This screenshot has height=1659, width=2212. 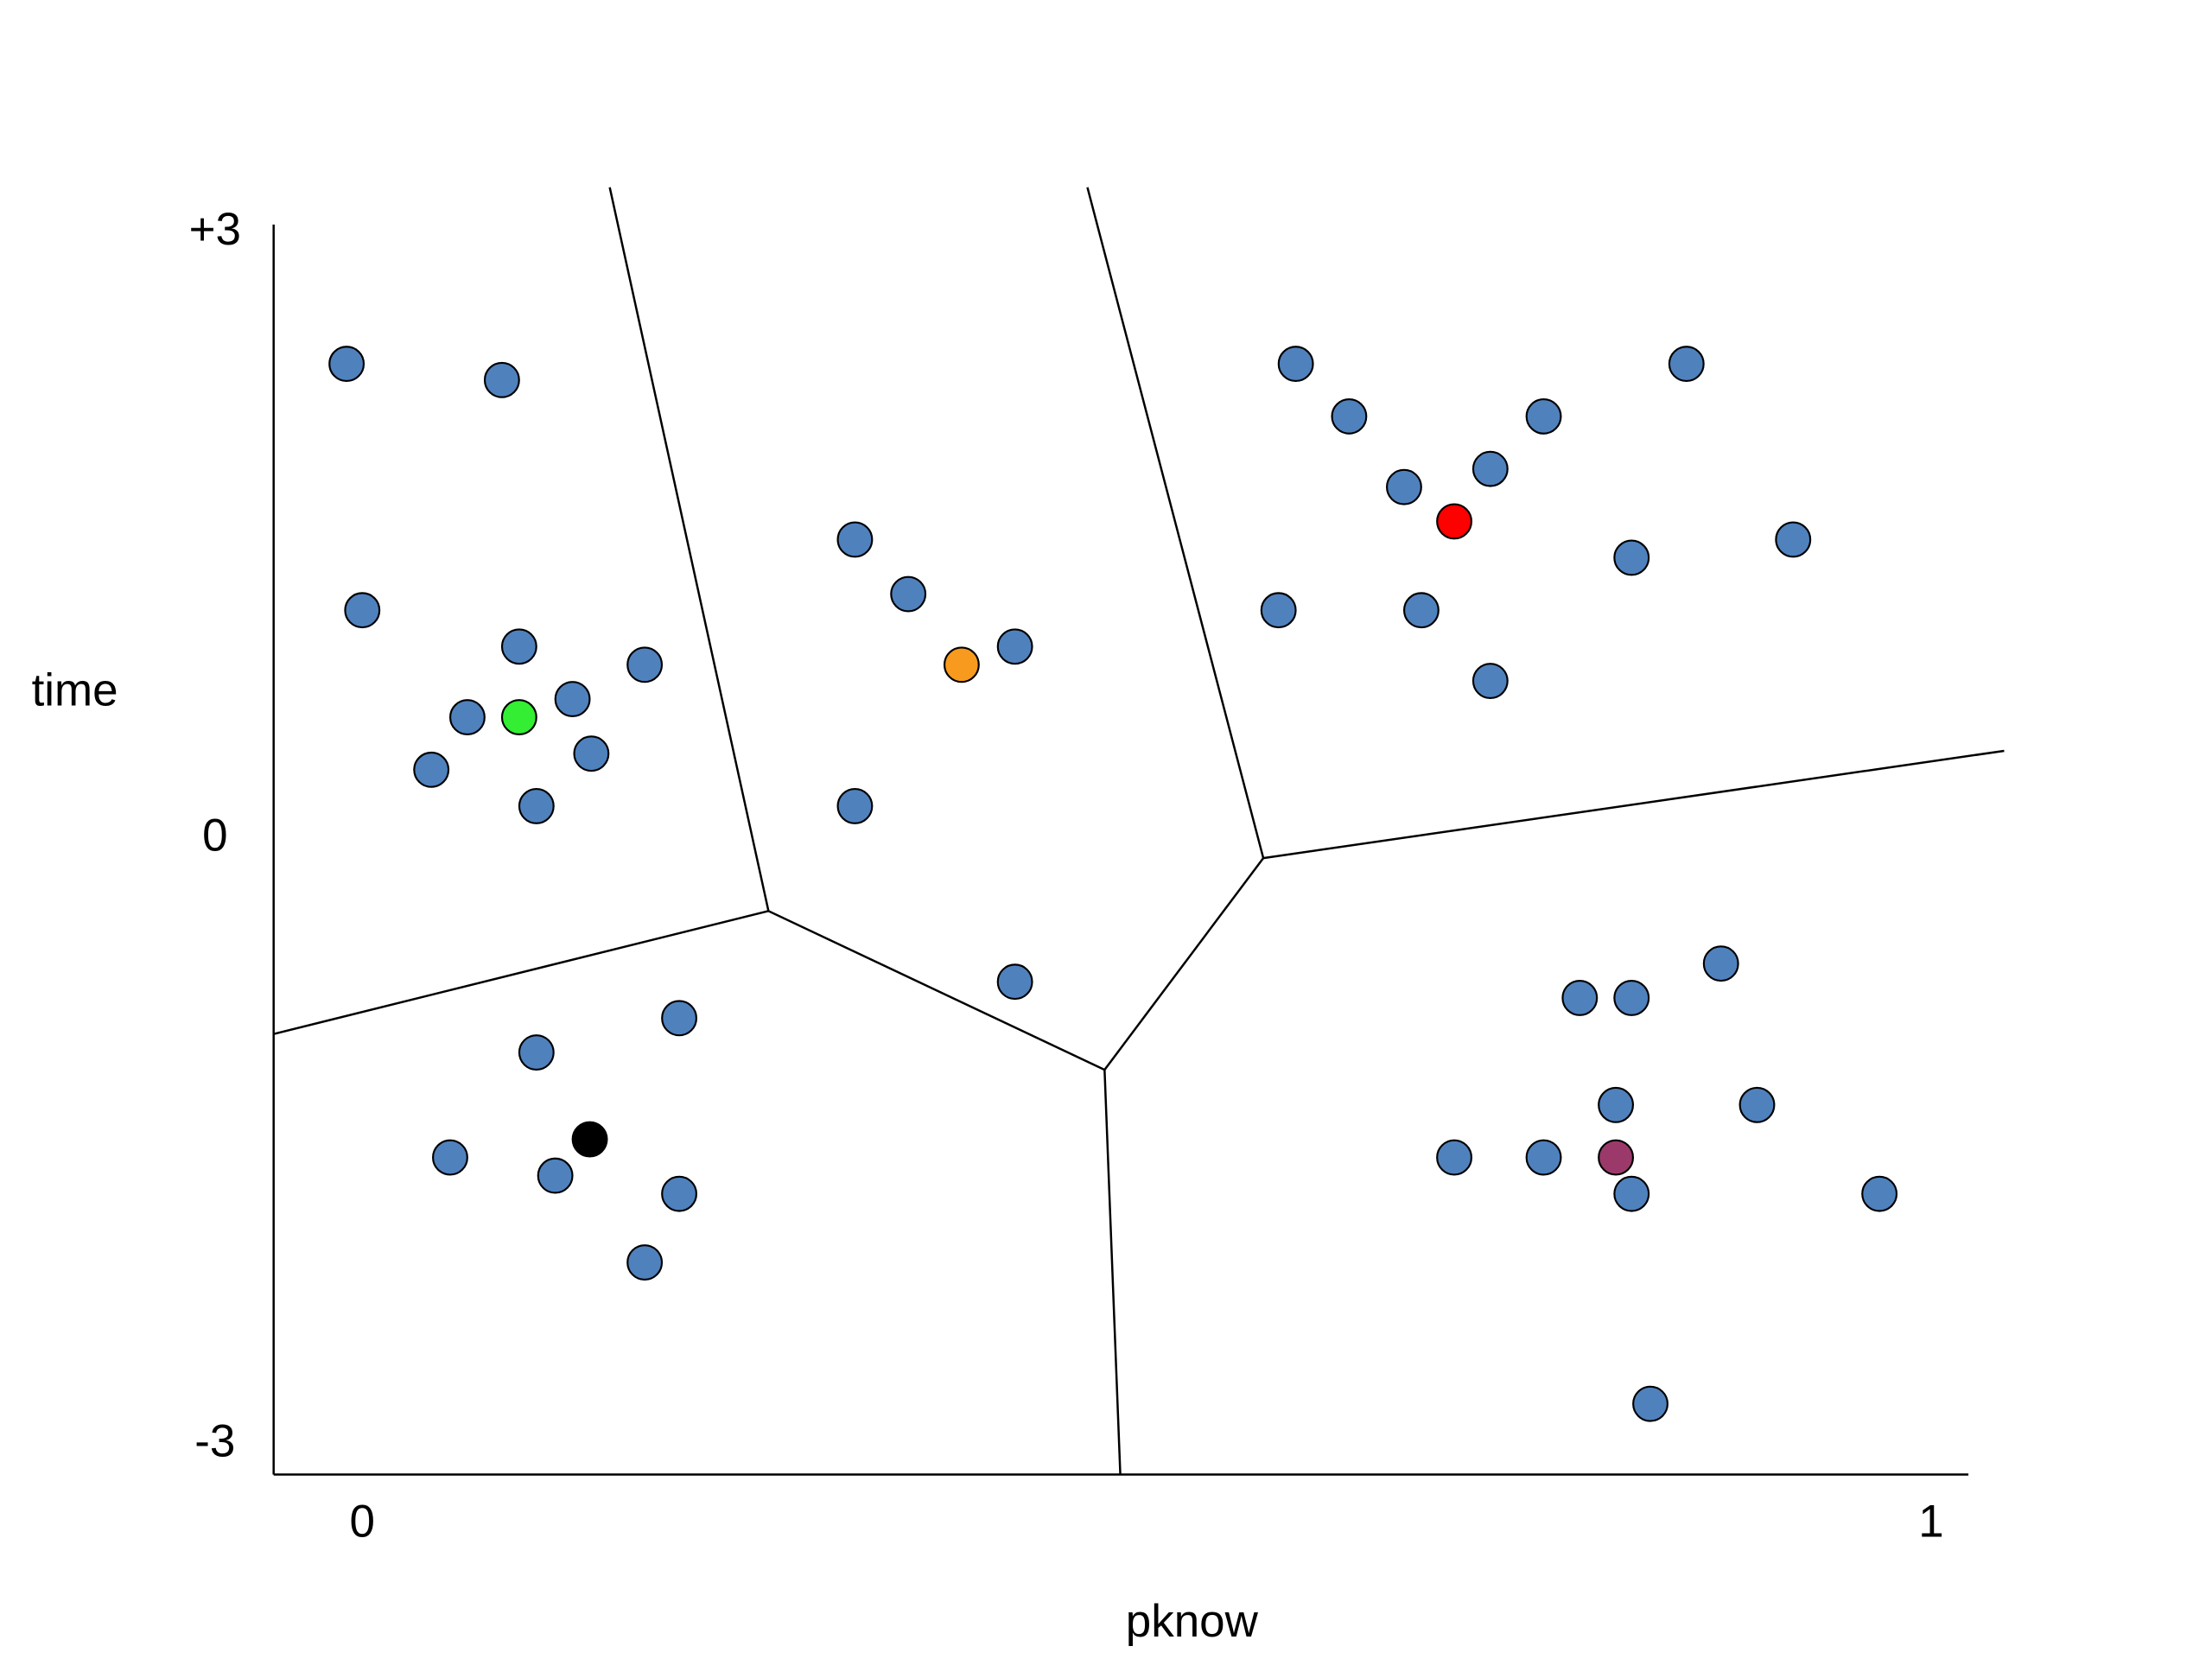 What do you see at coordinates (362, 1521) in the screenshot?
I see `x-tick-label: 0` at bounding box center [362, 1521].